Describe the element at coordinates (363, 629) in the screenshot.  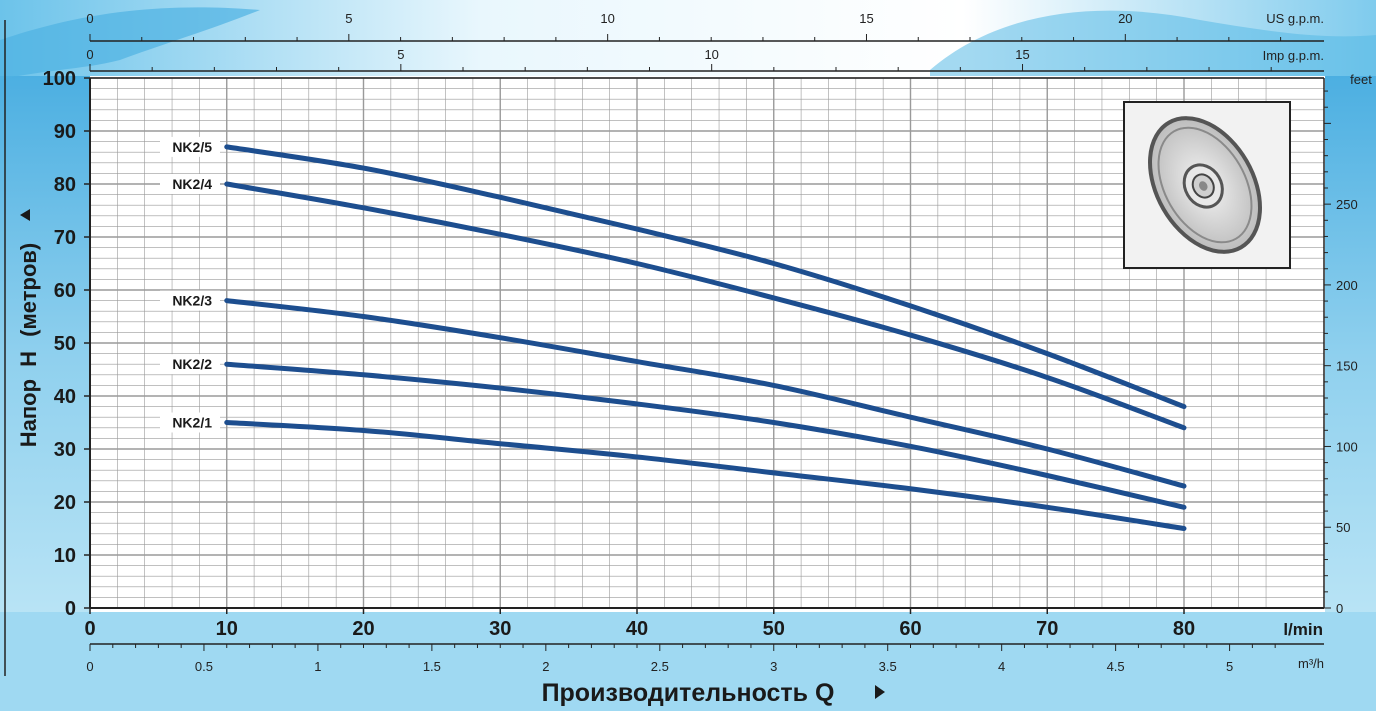
I see `x-tick-label: 20` at that location.